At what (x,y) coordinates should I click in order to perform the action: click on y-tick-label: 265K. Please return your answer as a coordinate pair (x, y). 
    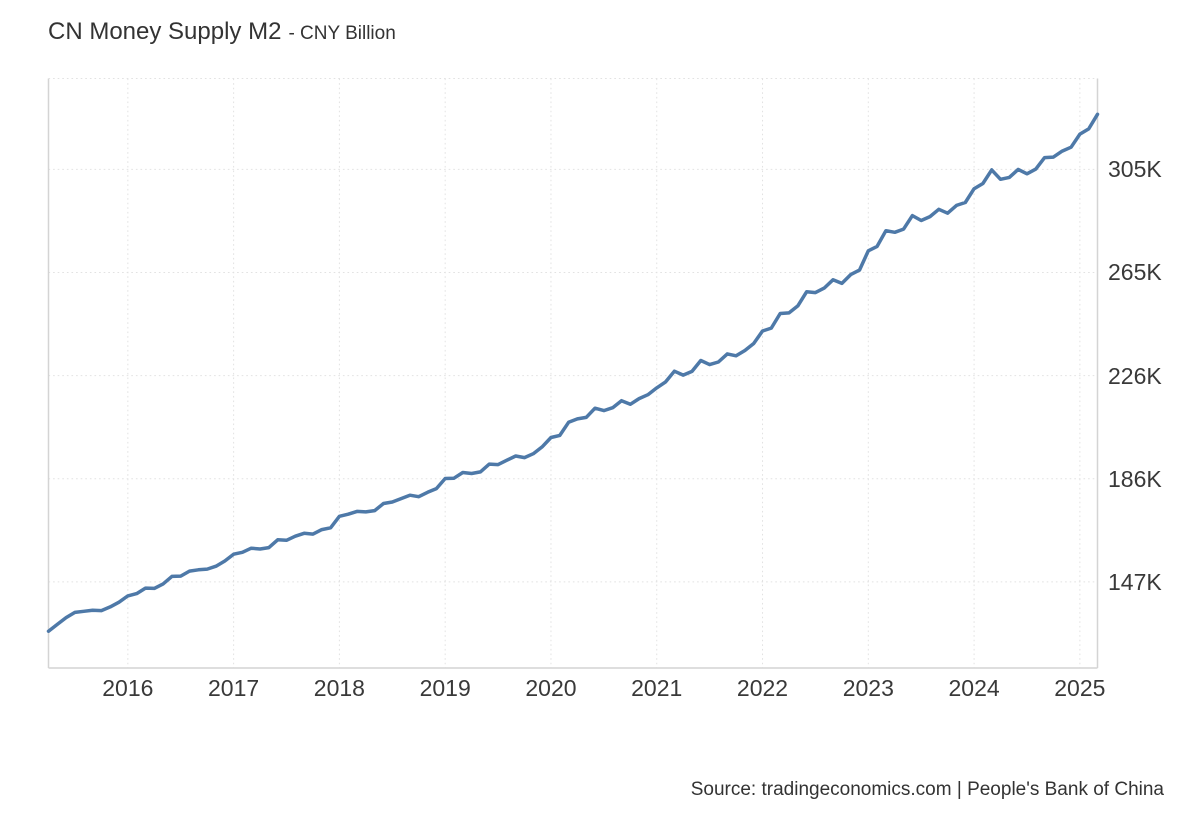
    Looking at the image, I should click on (1135, 272).